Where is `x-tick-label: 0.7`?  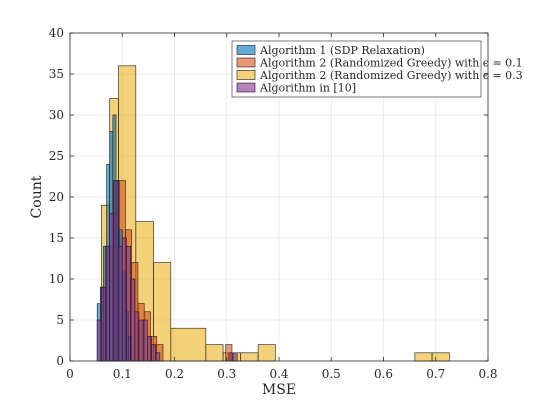
x-tick-label: 0.7 is located at coordinates (435, 374).